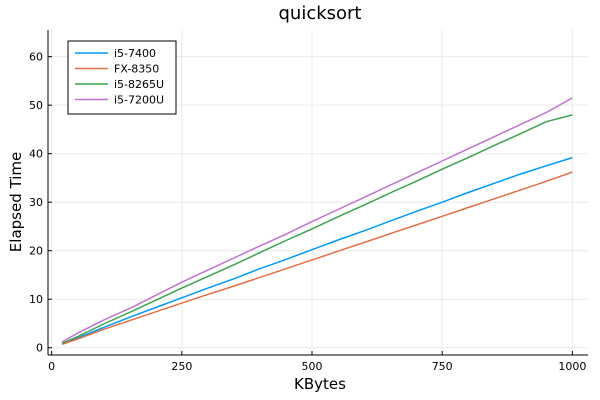  Describe the element at coordinates (36, 154) in the screenshot. I see `y-tick-label: 40` at that location.